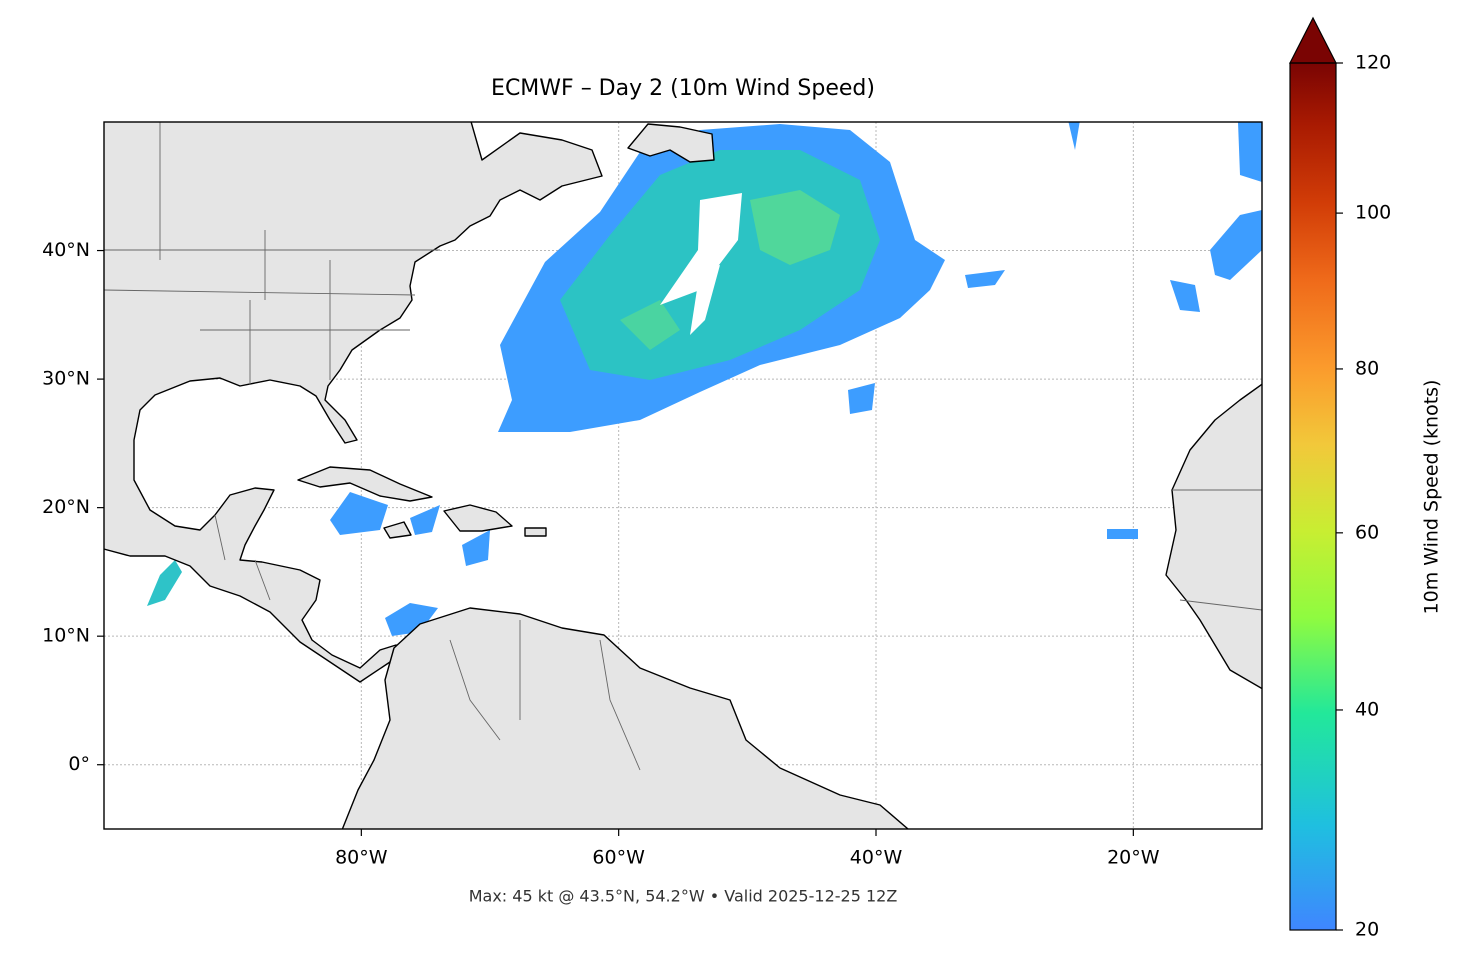  Describe the element at coordinates (618, 858) in the screenshot. I see `x-tick-label: 60°W` at that location.